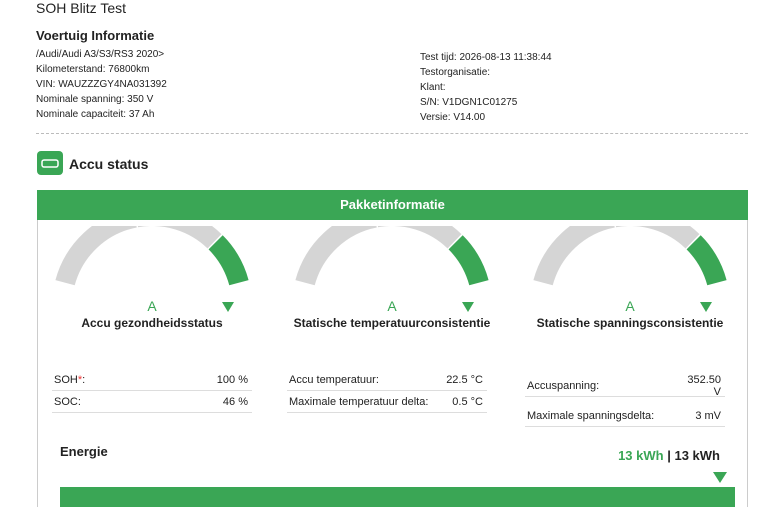 This screenshot has width=760, height=507. What do you see at coordinates (387, 380) in the screenshot?
I see `info-row: Accu temperatuur: 22.5 °C` at bounding box center [387, 380].